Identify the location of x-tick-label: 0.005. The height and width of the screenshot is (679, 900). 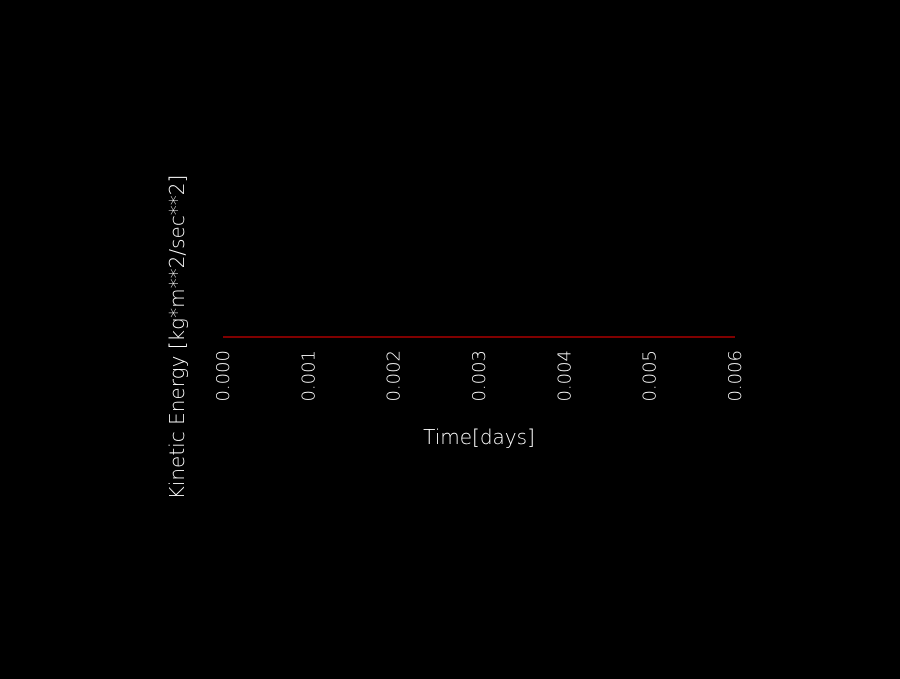
(650, 376).